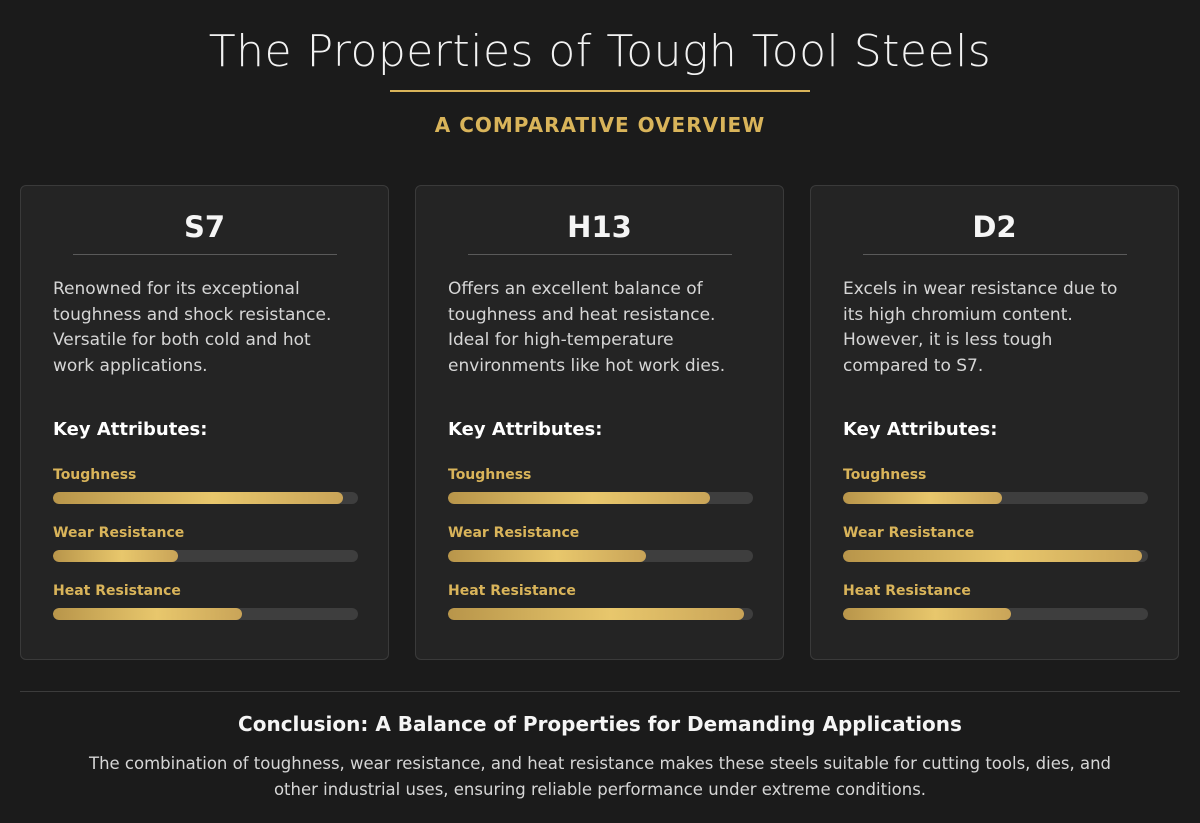  What do you see at coordinates (600, 51) in the screenshot?
I see `page-title: The Properties of Tough Tool Steels` at bounding box center [600, 51].